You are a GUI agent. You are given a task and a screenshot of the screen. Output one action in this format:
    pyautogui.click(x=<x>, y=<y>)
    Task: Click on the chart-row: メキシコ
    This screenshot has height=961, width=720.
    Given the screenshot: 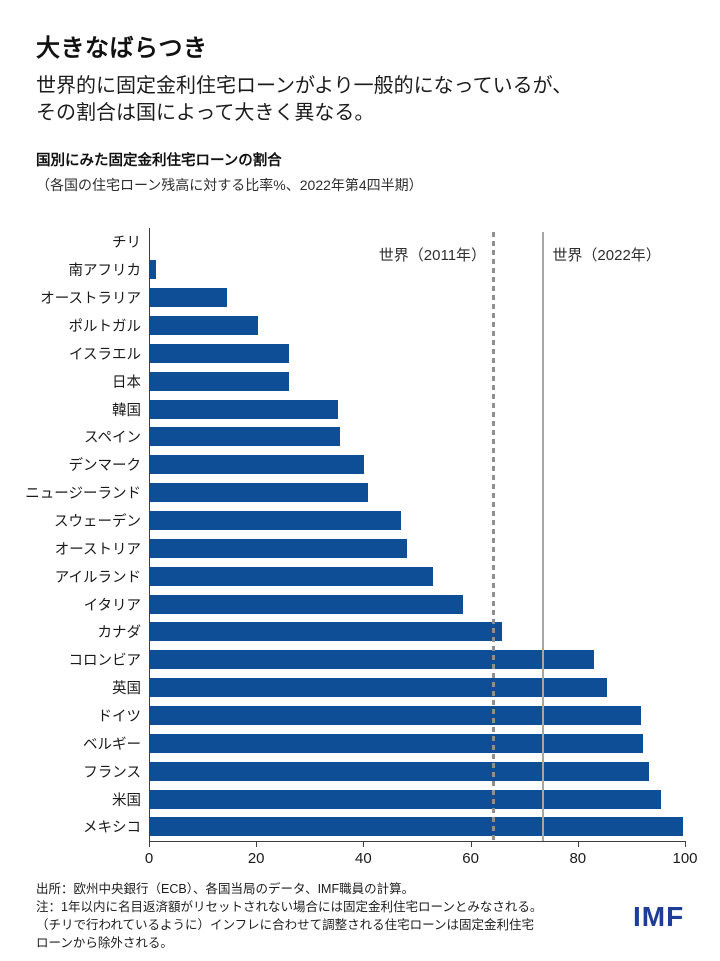 What is the action you would take?
    pyautogui.click(x=360, y=827)
    